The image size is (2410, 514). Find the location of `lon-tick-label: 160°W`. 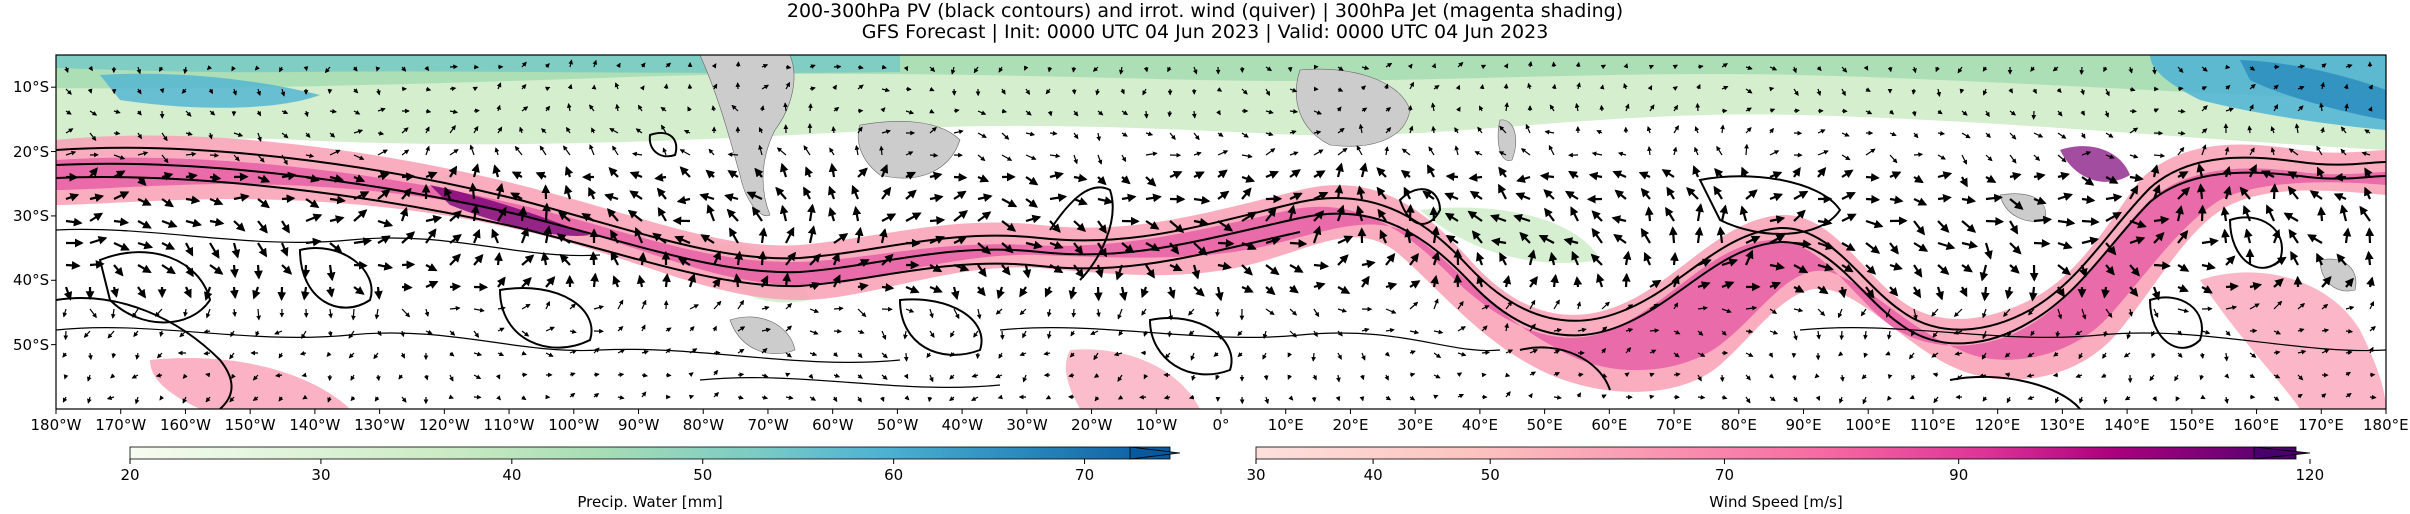

lon-tick-label: 160°W is located at coordinates (185, 425).